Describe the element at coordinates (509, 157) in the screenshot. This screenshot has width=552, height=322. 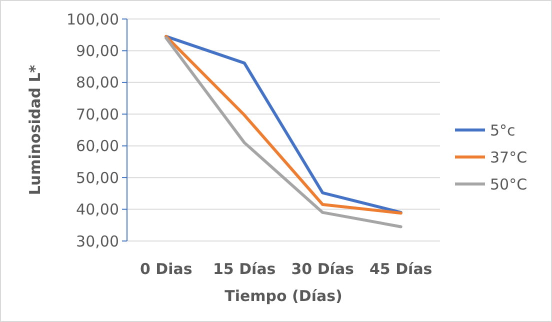
I see `legend-label: 37°C` at that location.